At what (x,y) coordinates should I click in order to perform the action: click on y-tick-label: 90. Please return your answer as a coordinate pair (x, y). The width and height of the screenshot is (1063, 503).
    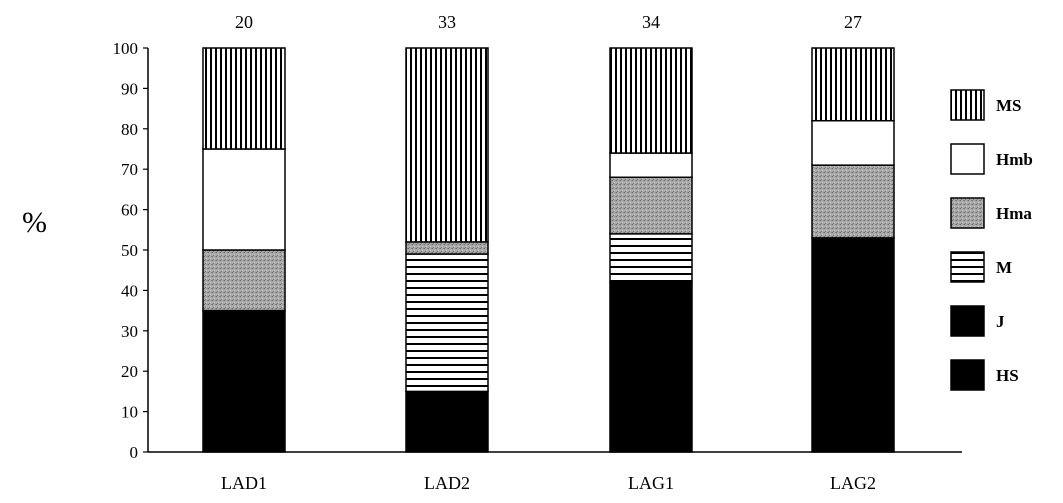
    Looking at the image, I should click on (129, 88).